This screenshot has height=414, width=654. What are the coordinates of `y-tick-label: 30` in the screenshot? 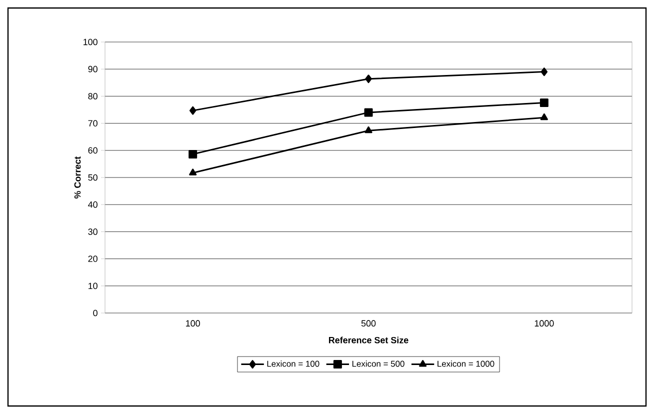 It's located at (93, 231).